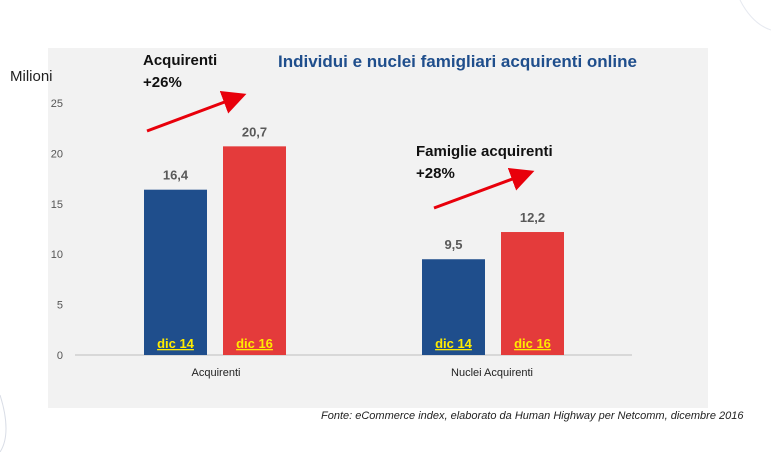 This screenshot has height=452, width=771. I want to click on annotation-famiglie-title: Famiglie acquirenti, so click(484, 151).